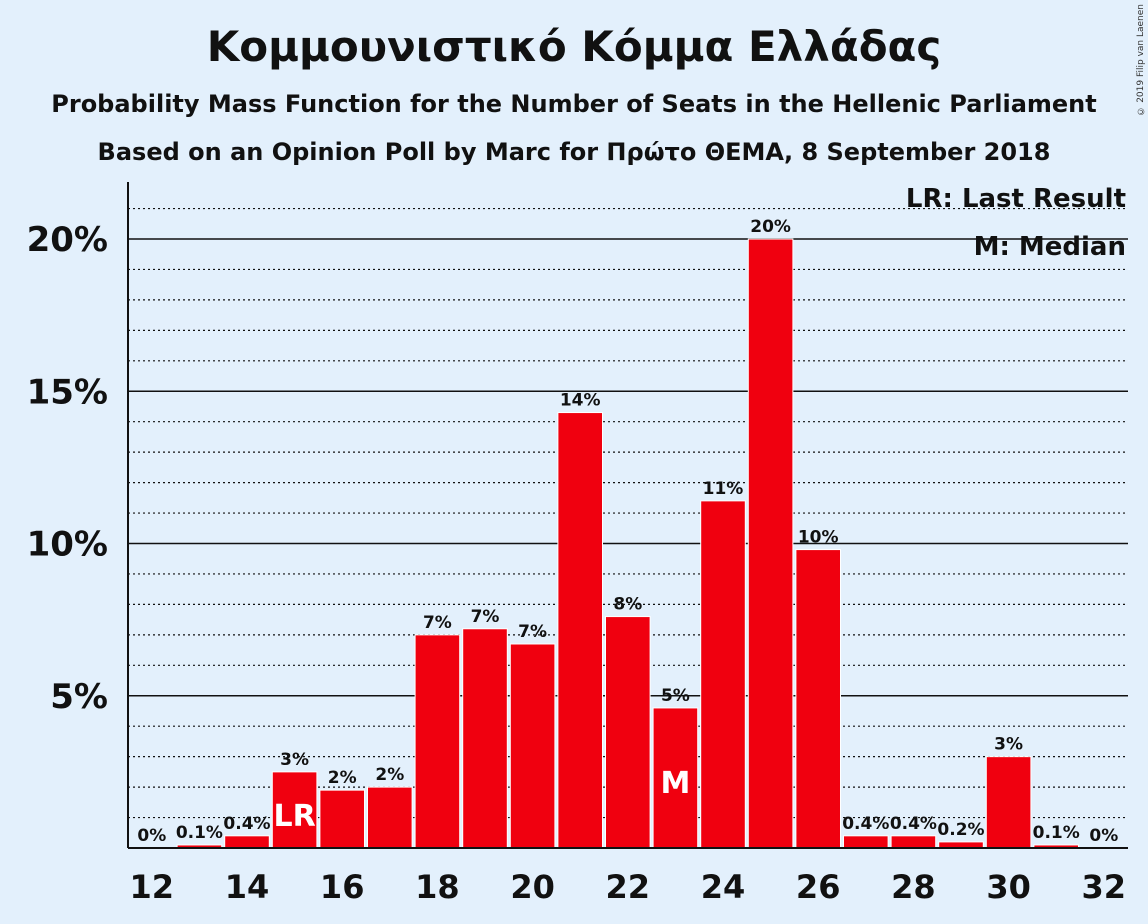 The width and height of the screenshot is (1148, 924). I want to click on x-tick-label: 14, so click(247, 887).